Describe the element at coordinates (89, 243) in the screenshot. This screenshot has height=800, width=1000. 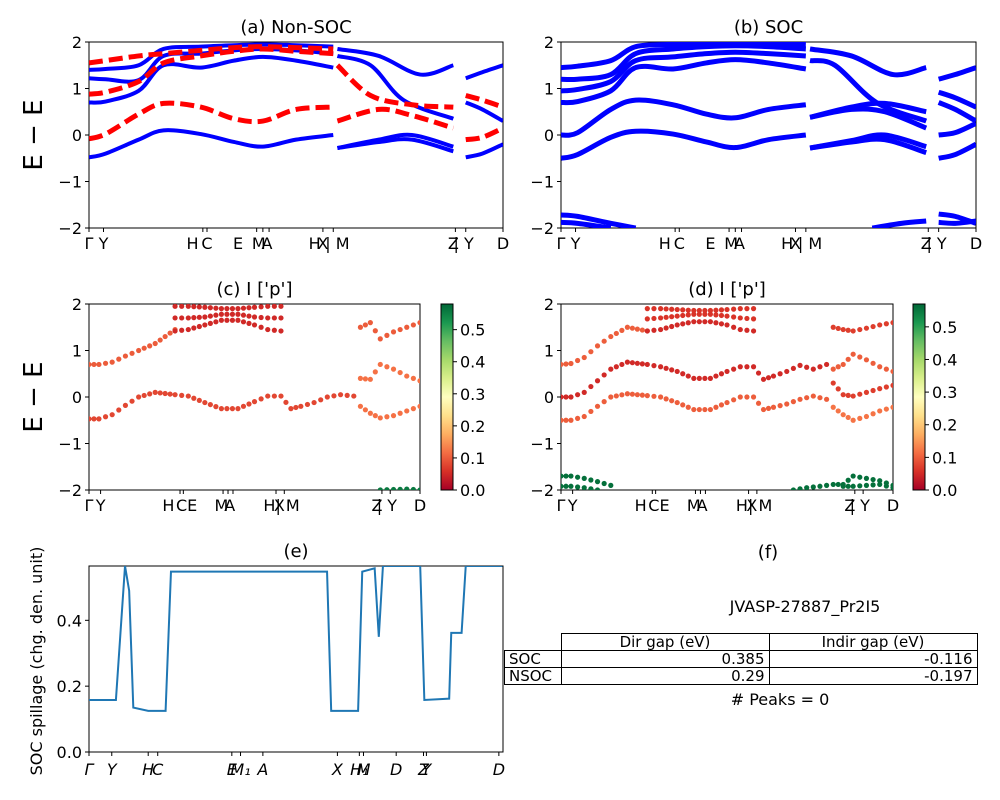
I see `xtick-label-a: Γ` at that location.